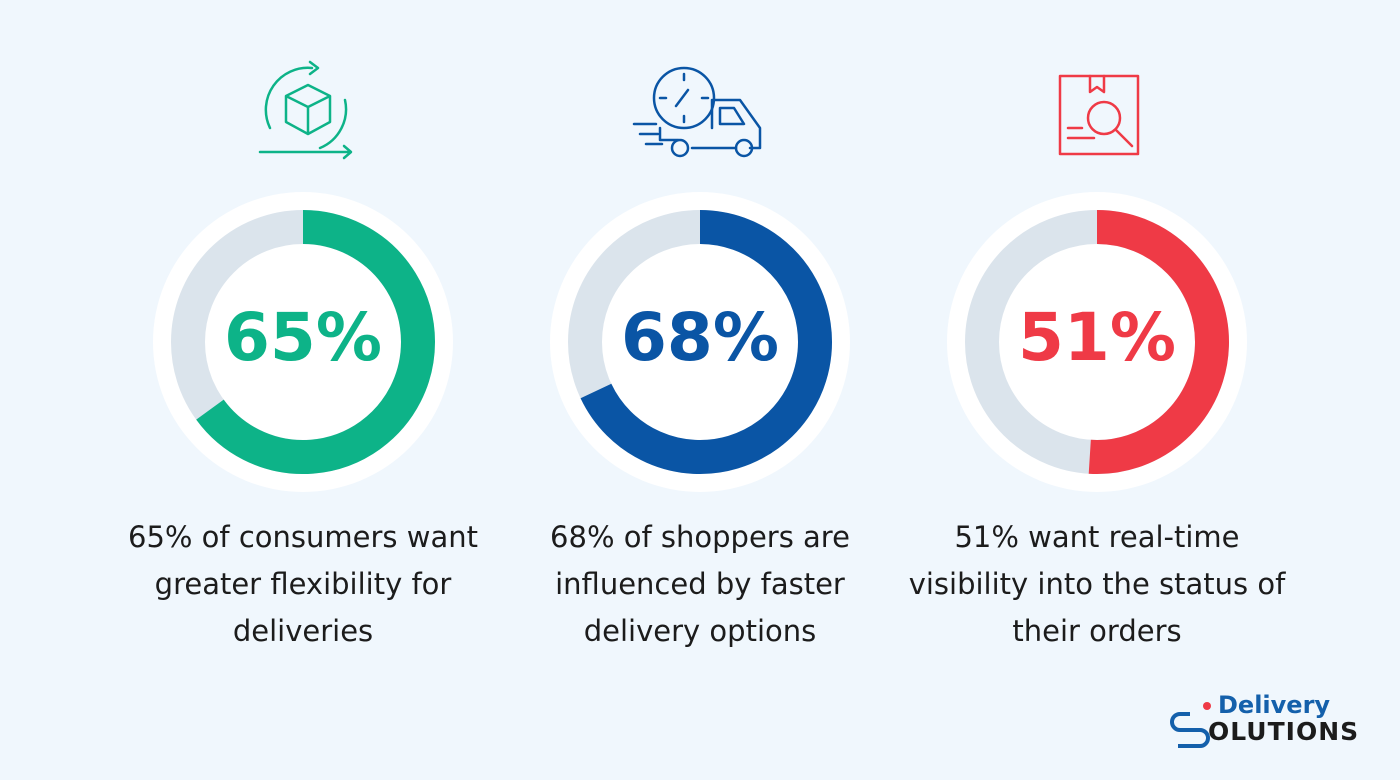 The height and width of the screenshot is (780, 1400). I want to click on percent-label: 68%, so click(700, 337).